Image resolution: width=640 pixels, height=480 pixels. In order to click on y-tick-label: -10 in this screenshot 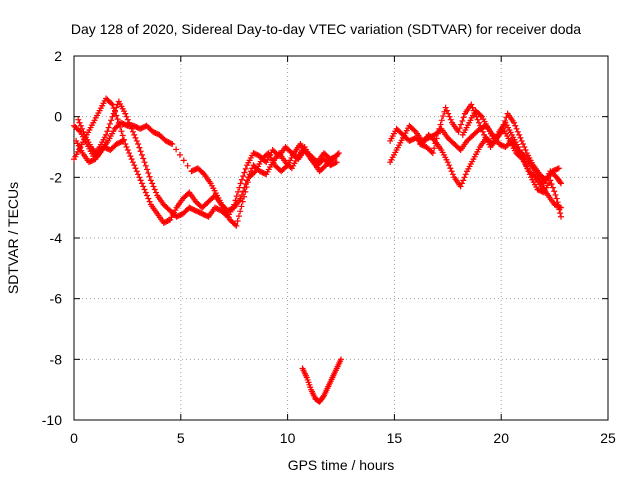, I will do `click(52, 420)`.